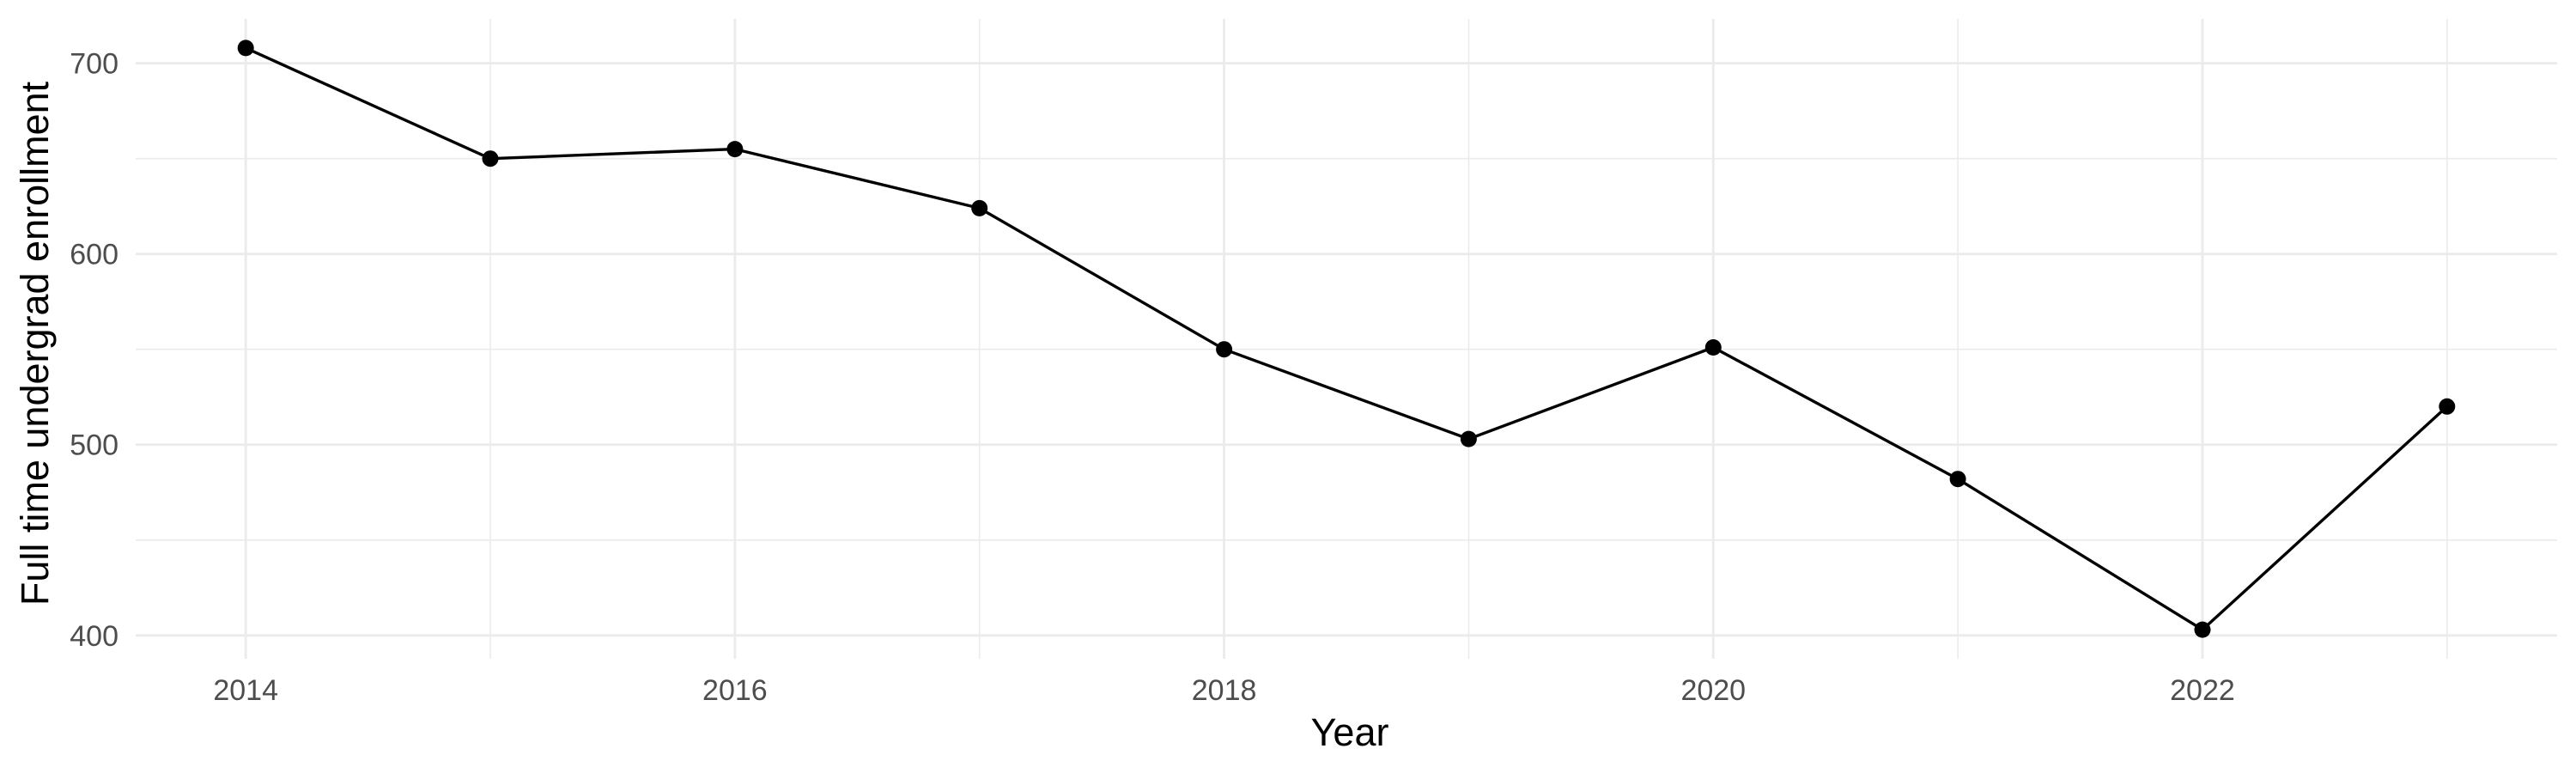  What do you see at coordinates (1958, 479) in the screenshot?
I see `data-point-2021` at bounding box center [1958, 479].